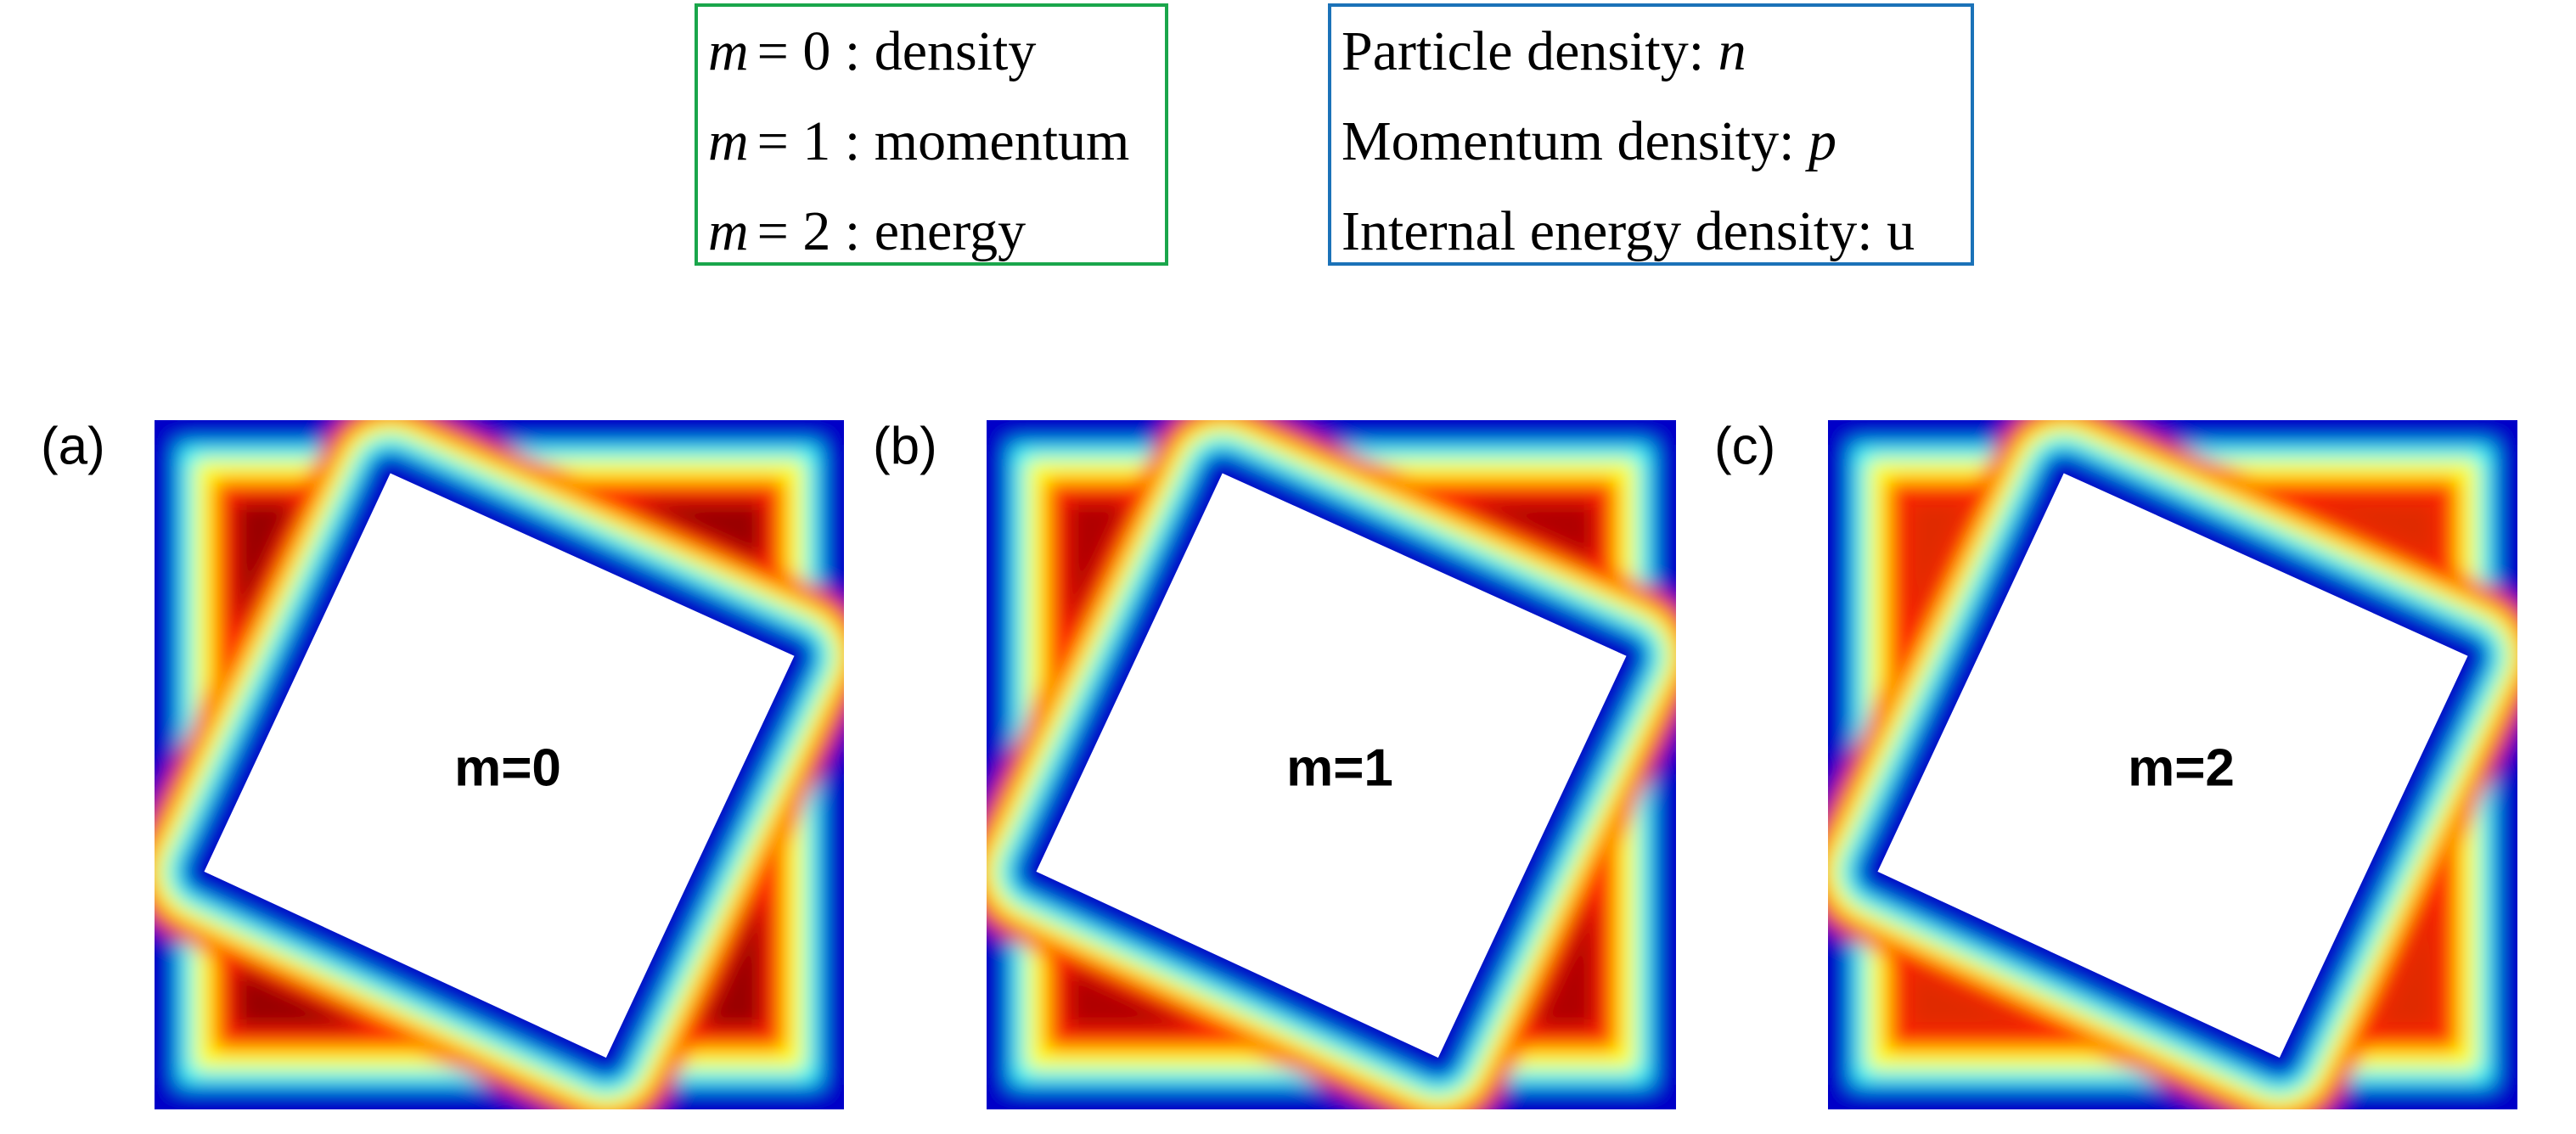 This screenshot has width=2576, height=1134. Describe the element at coordinates (897, 51) in the screenshot. I see `legend-text: = 0 : density` at that location.